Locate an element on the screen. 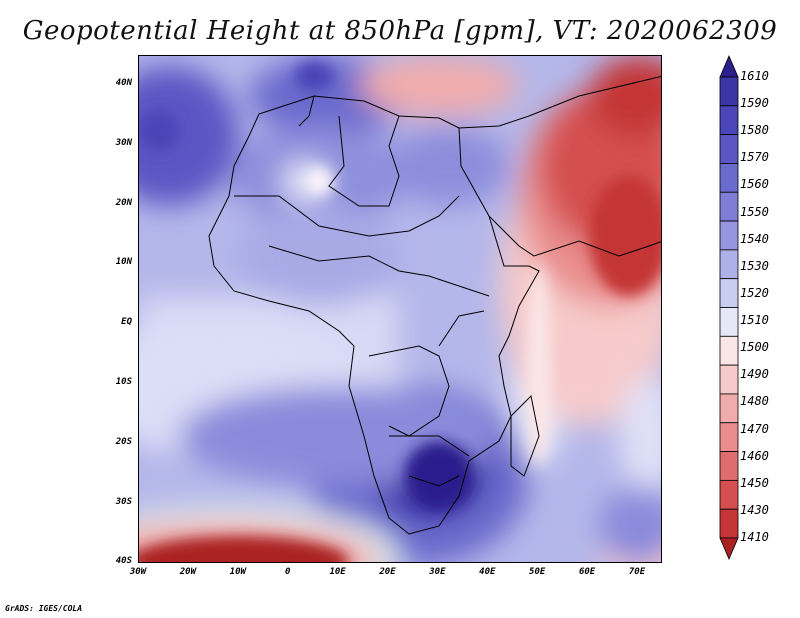  lat-label: 10S is located at coordinates (123, 382).